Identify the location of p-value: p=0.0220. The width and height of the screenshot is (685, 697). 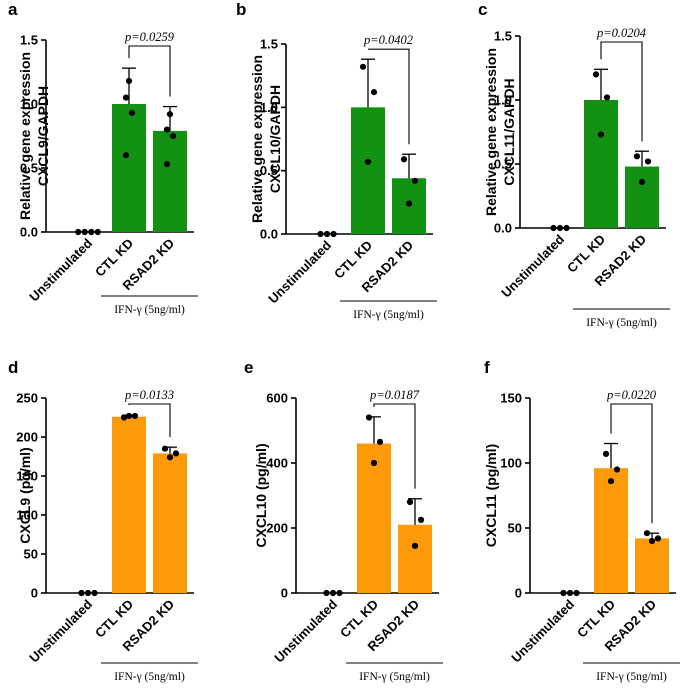
(631, 395).